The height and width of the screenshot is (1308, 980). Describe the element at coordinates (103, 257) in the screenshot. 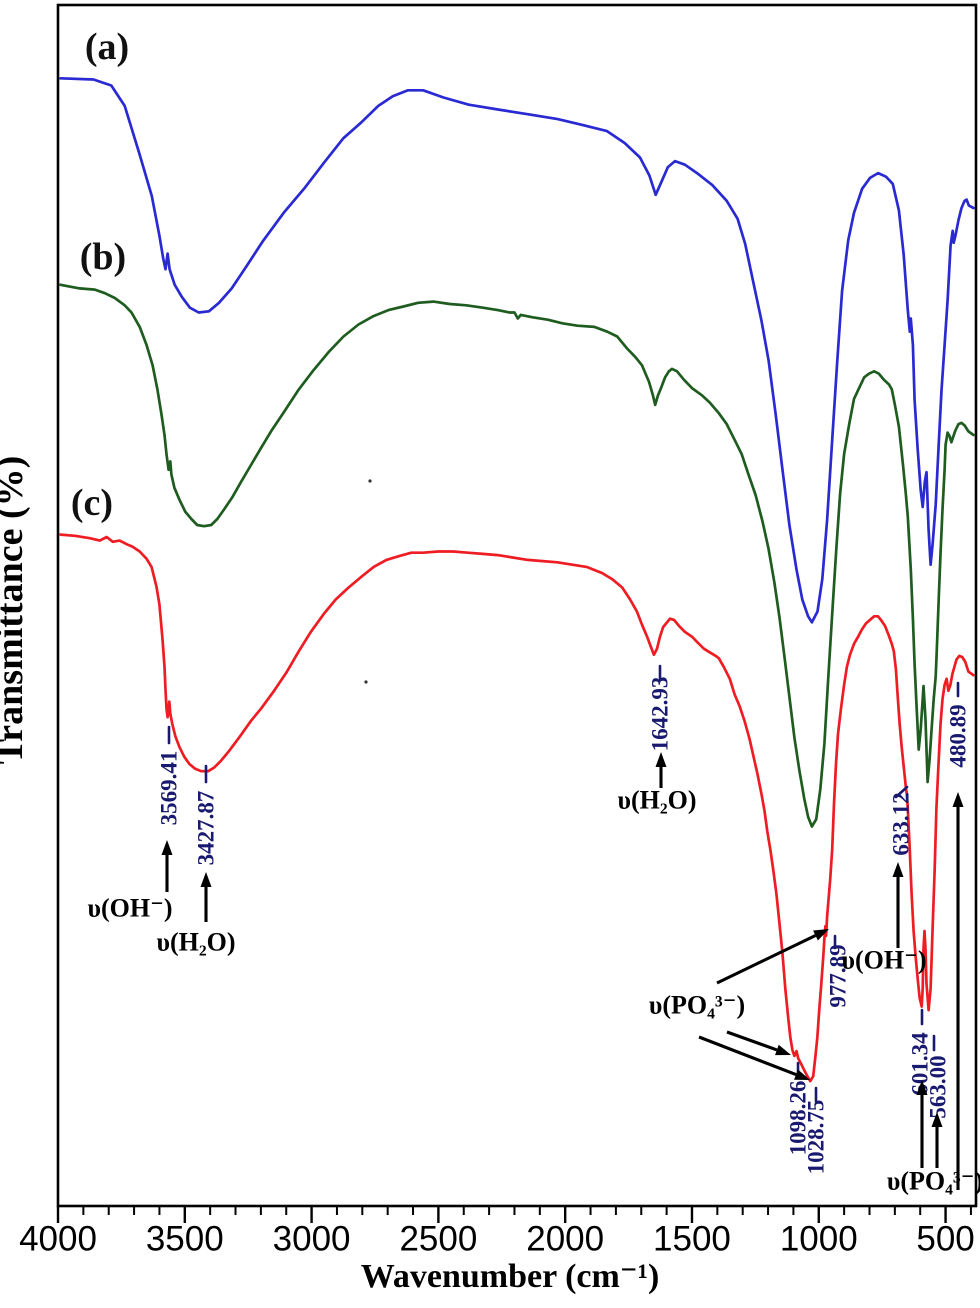

I see `curve-label-b: (b)` at that location.